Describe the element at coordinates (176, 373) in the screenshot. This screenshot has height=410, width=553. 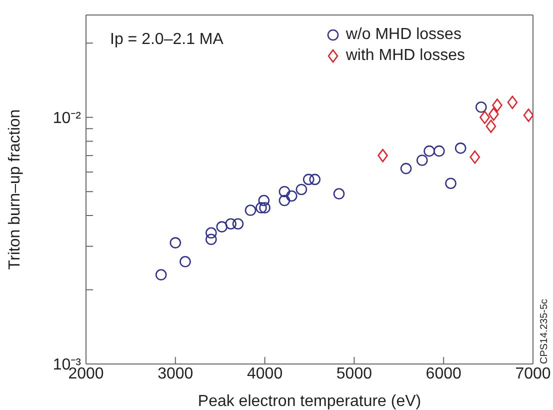
I see `x-tick-label: 3000` at that location.